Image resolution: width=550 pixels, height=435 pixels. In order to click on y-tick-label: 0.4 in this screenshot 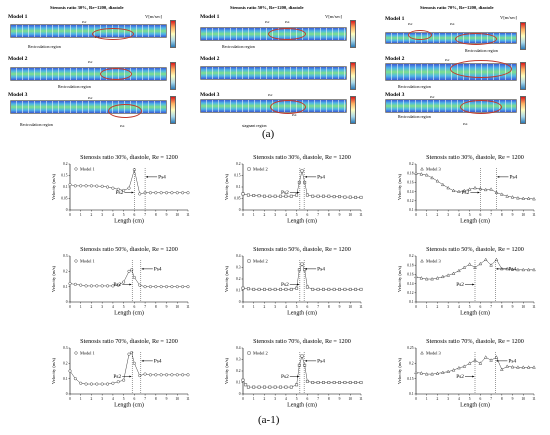, I will do `click(238, 256)`.